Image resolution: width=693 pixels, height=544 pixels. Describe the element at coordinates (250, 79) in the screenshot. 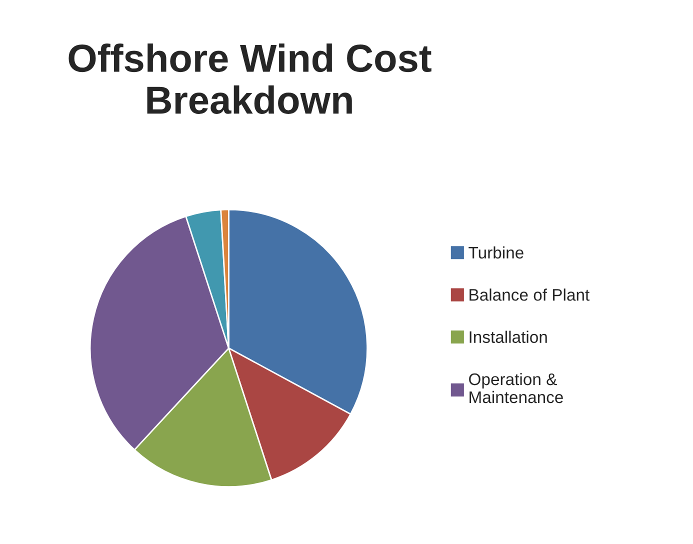

I see `chart-title: Offshore Wind Cost Breakdown` at that location.